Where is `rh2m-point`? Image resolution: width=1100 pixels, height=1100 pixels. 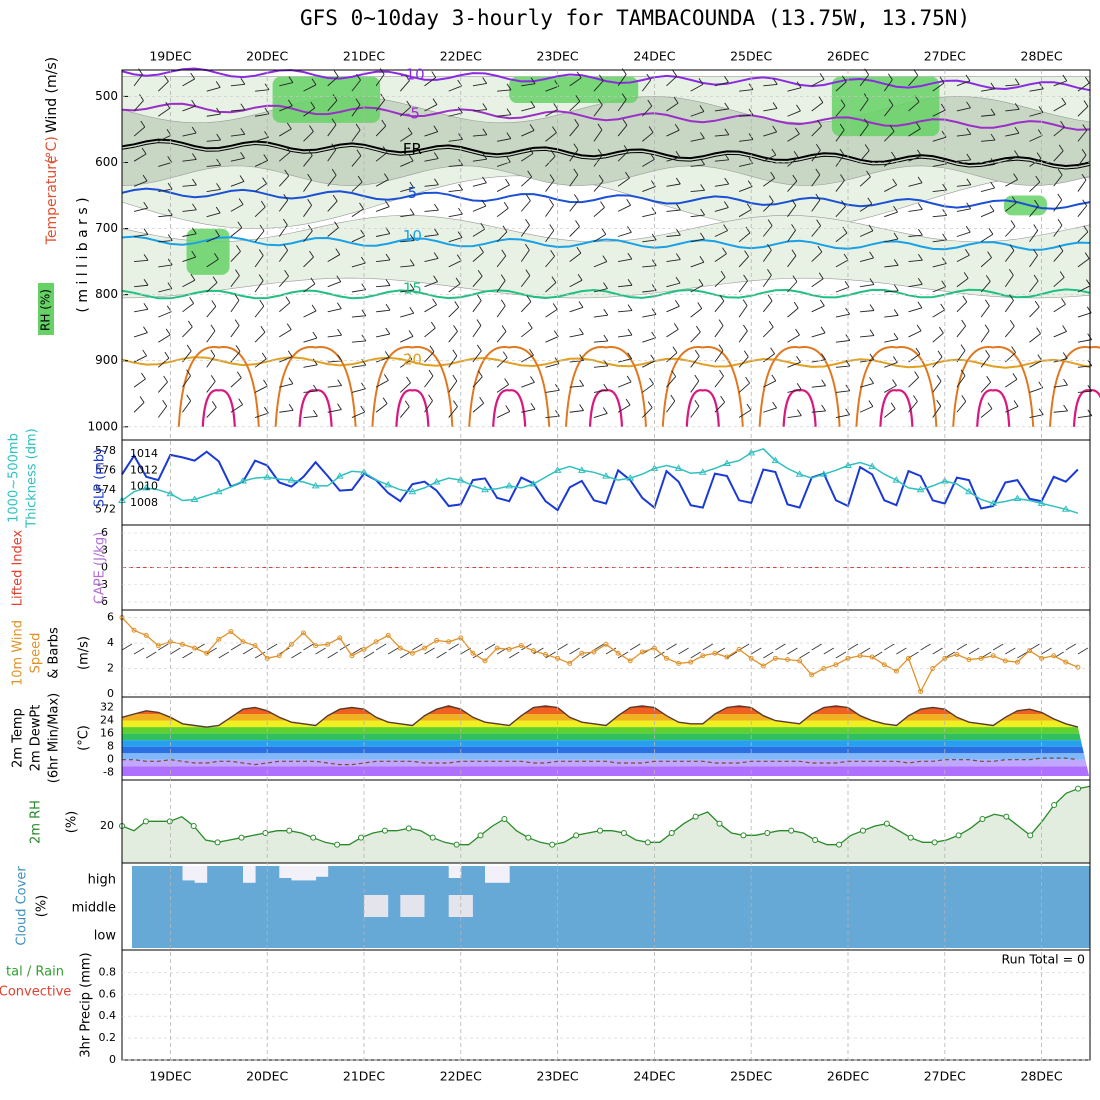 rh2m-point is located at coordinates (600, 830).